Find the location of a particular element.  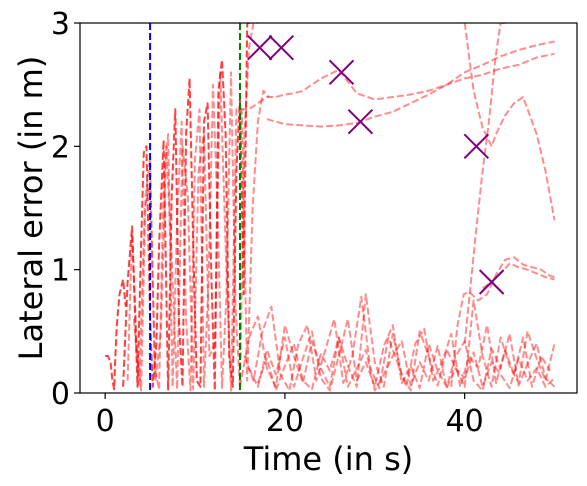

y-tick-label: 0 is located at coordinates (60, 394).